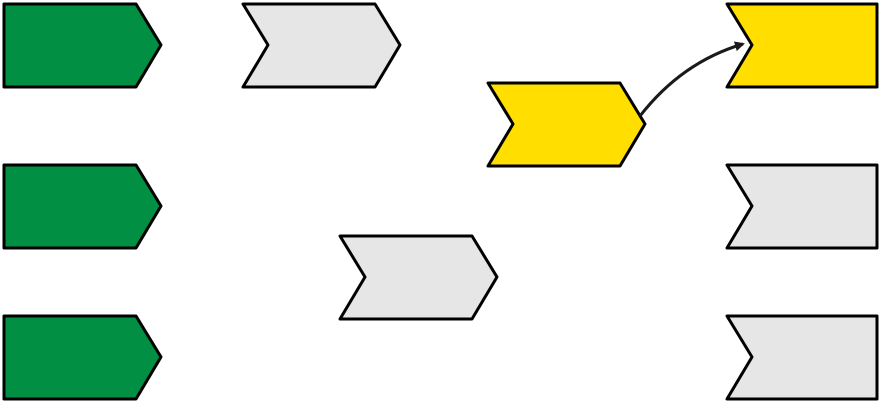  Describe the element at coordinates (566, 124) in the screenshot. I see `yellow-chevron-middle` at that location.